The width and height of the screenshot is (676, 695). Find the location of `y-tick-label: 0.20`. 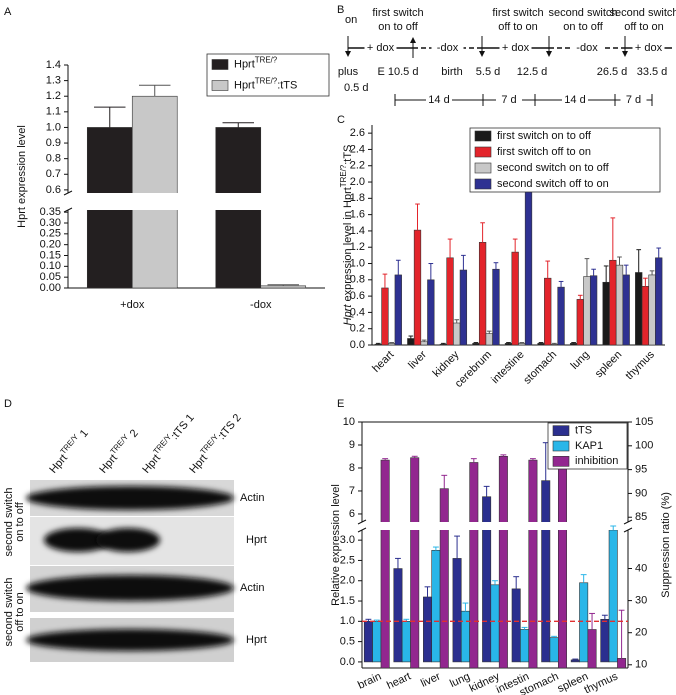

y-tick-label: 0.20 is located at coordinates (50, 245).